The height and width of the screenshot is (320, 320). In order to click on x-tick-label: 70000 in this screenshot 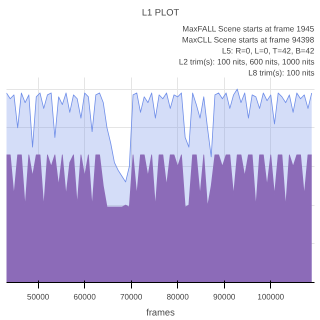, I will do `click(131, 297)`.